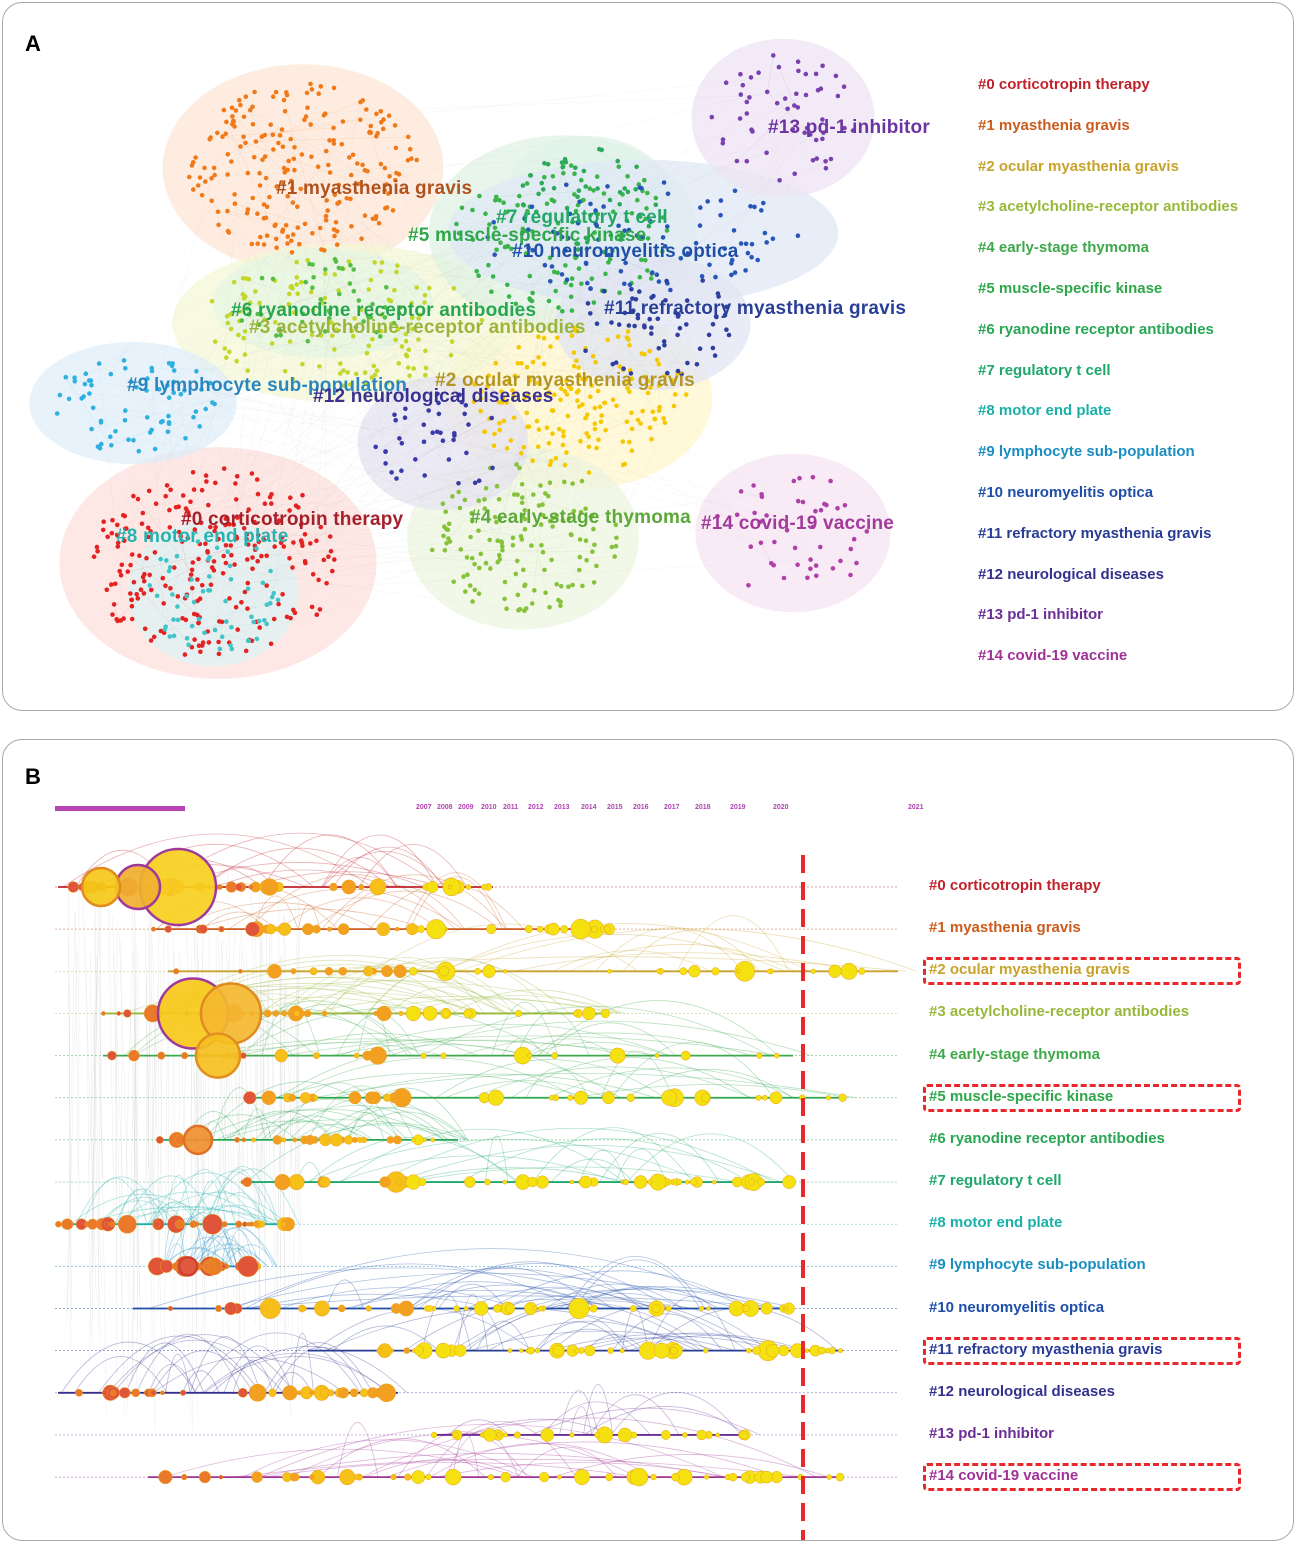 This screenshot has width=1297, height=1543. I want to click on timeline-cluster-label: #13 pd-1 inhibitor, so click(992, 1433).